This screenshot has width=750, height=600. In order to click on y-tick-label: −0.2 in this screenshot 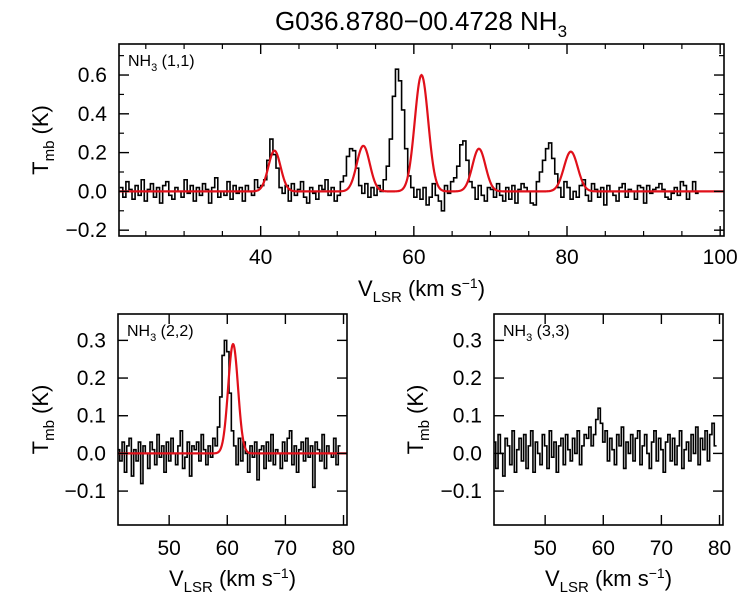, I will do `click(86, 230)`.